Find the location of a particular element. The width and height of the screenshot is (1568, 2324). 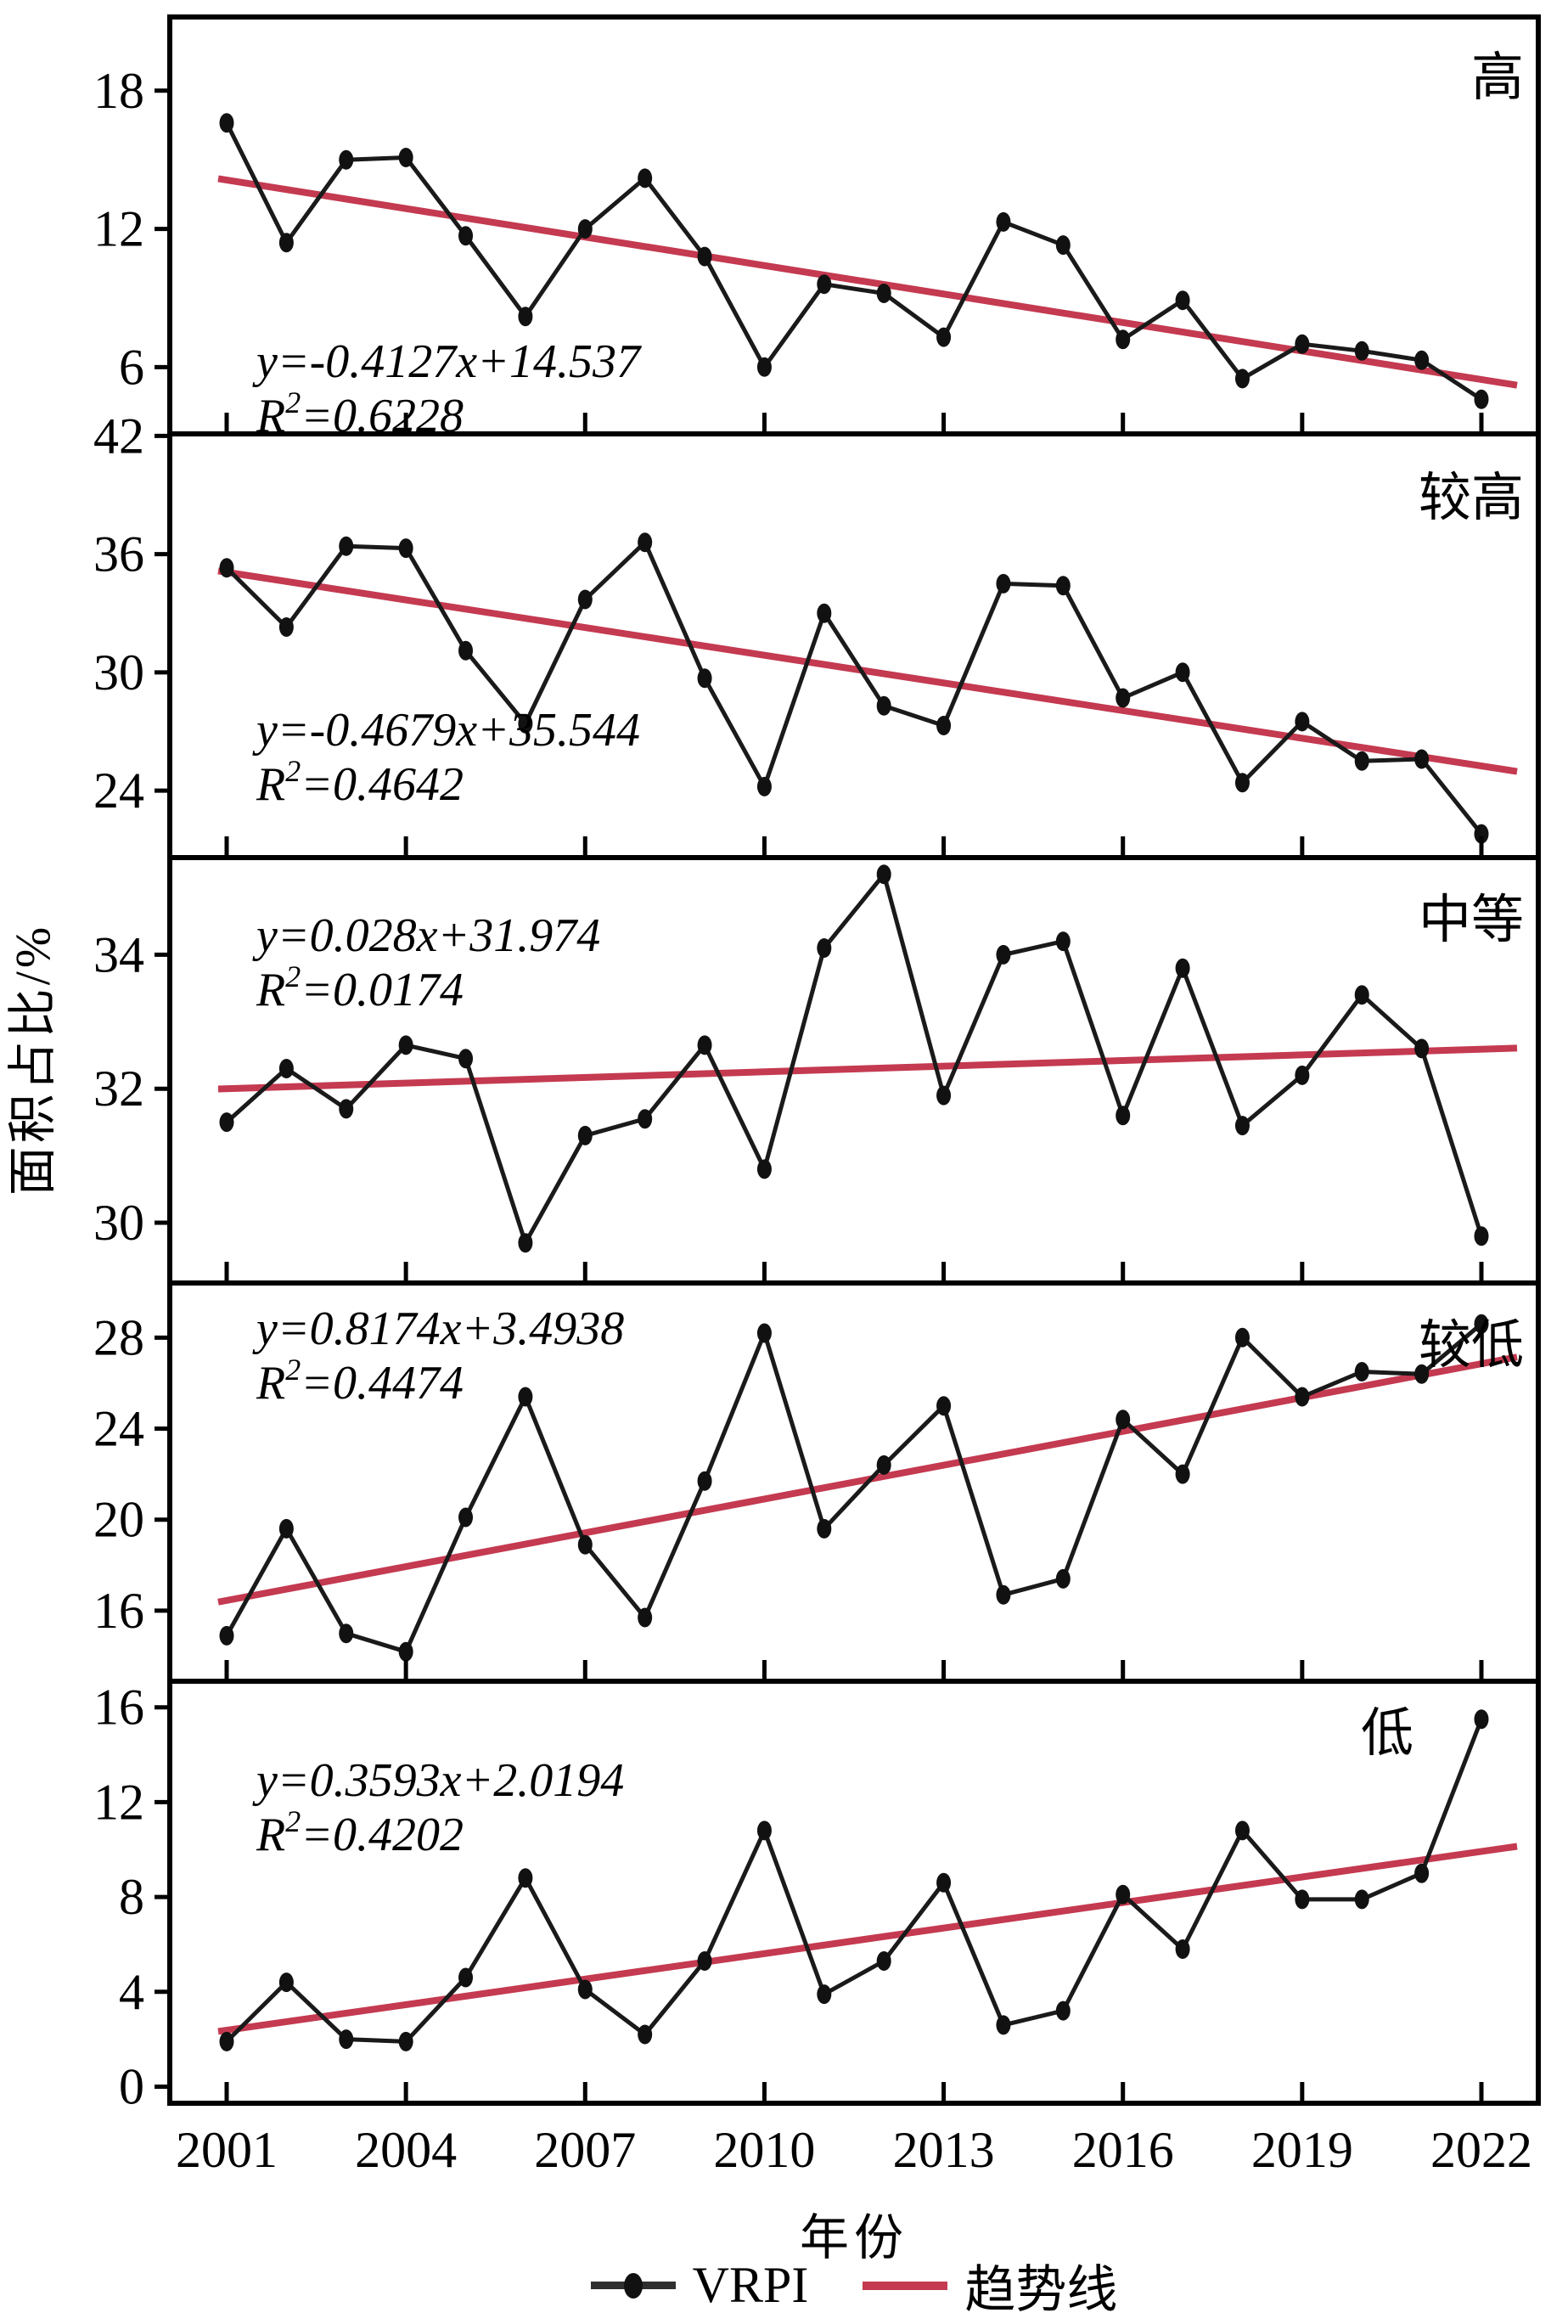

equation-relatively-high: y=-0.4679x+35.544 is located at coordinates (446, 730).